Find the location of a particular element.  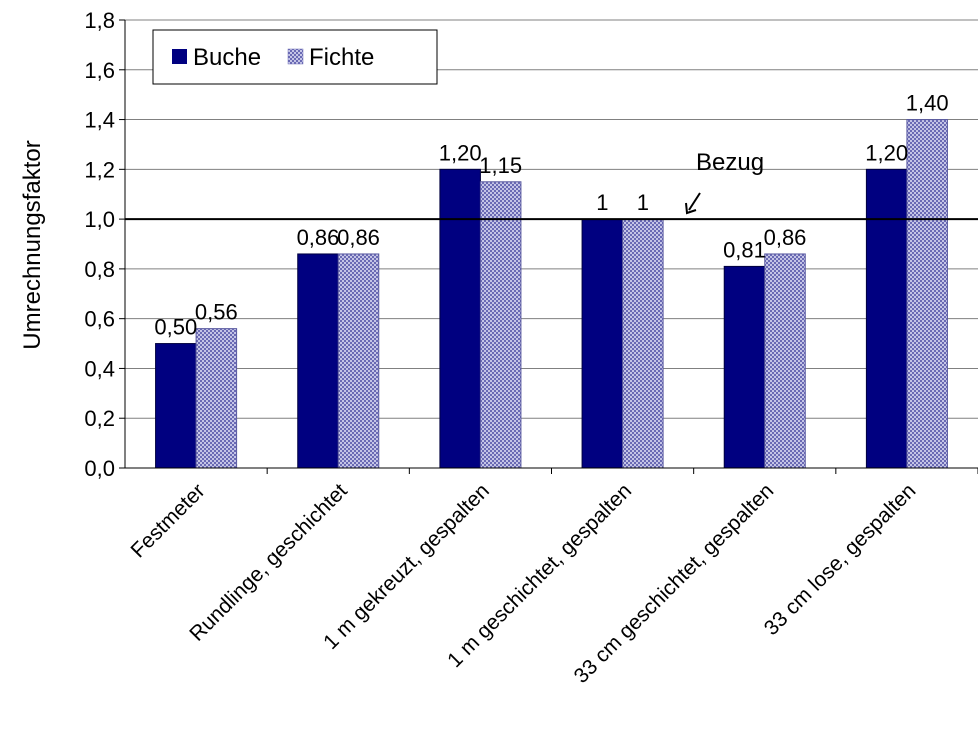

data-label-buche: 0,86 is located at coordinates (318, 237).